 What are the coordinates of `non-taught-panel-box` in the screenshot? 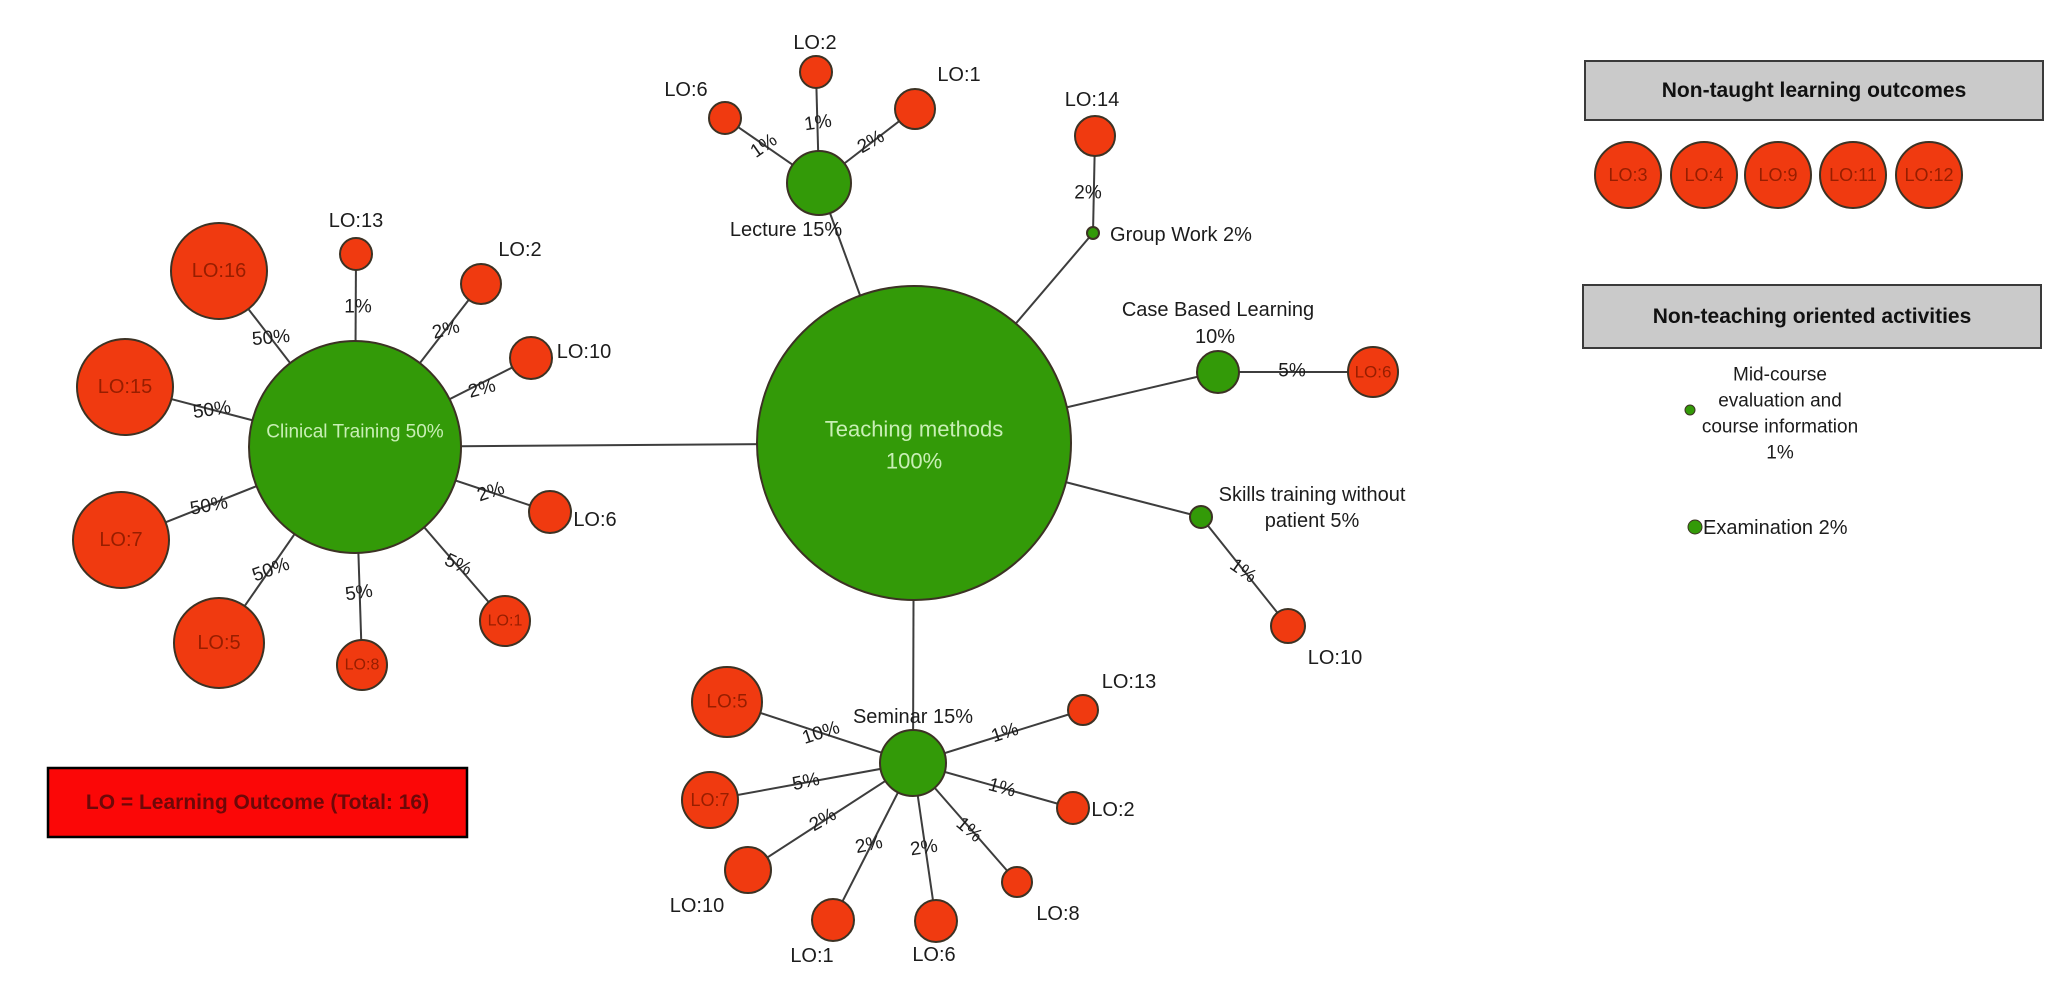 It's located at (1814, 90).